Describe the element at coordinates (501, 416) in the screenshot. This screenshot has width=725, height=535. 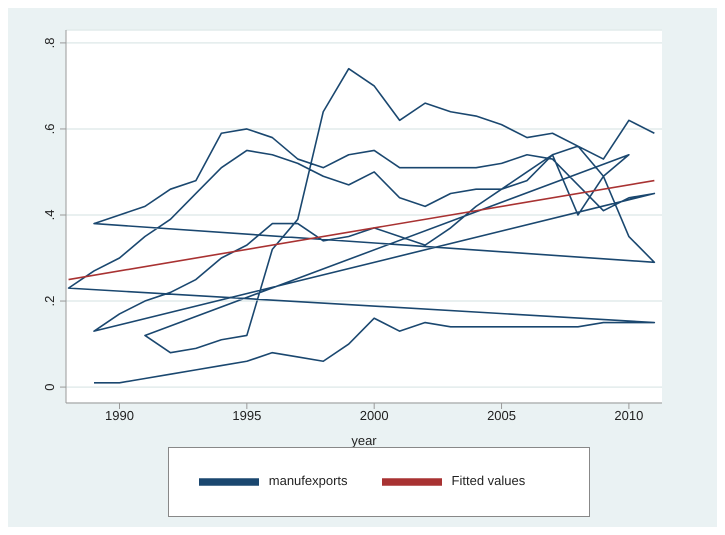
I see `x-tick-label: 2005` at that location.